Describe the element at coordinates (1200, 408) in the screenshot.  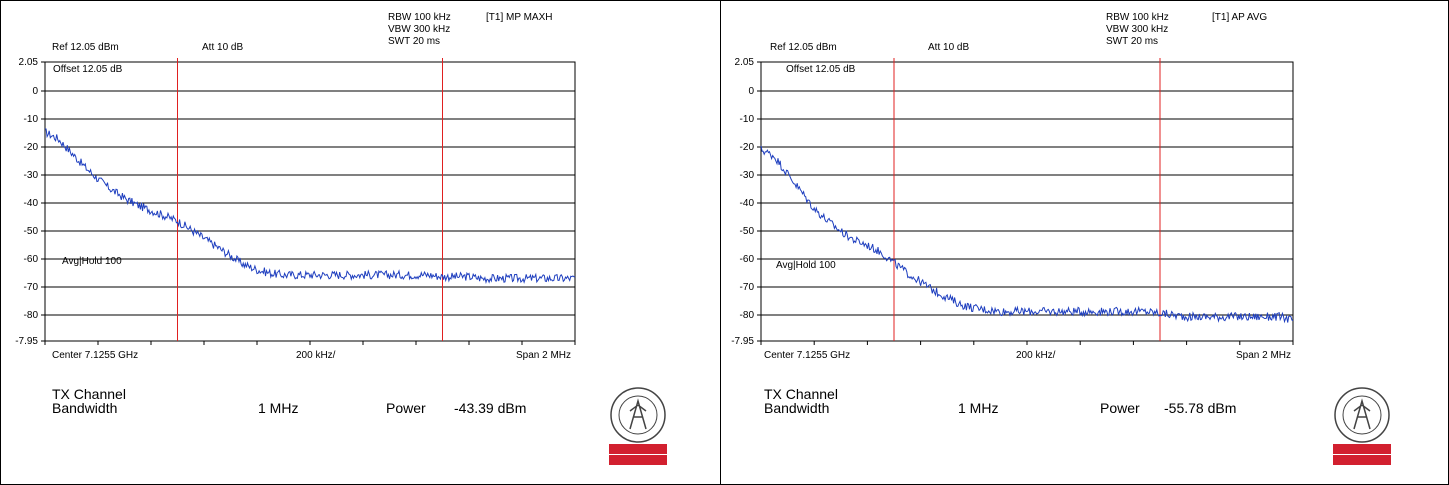
I see `power-value: -55.78 dBm` at that location.